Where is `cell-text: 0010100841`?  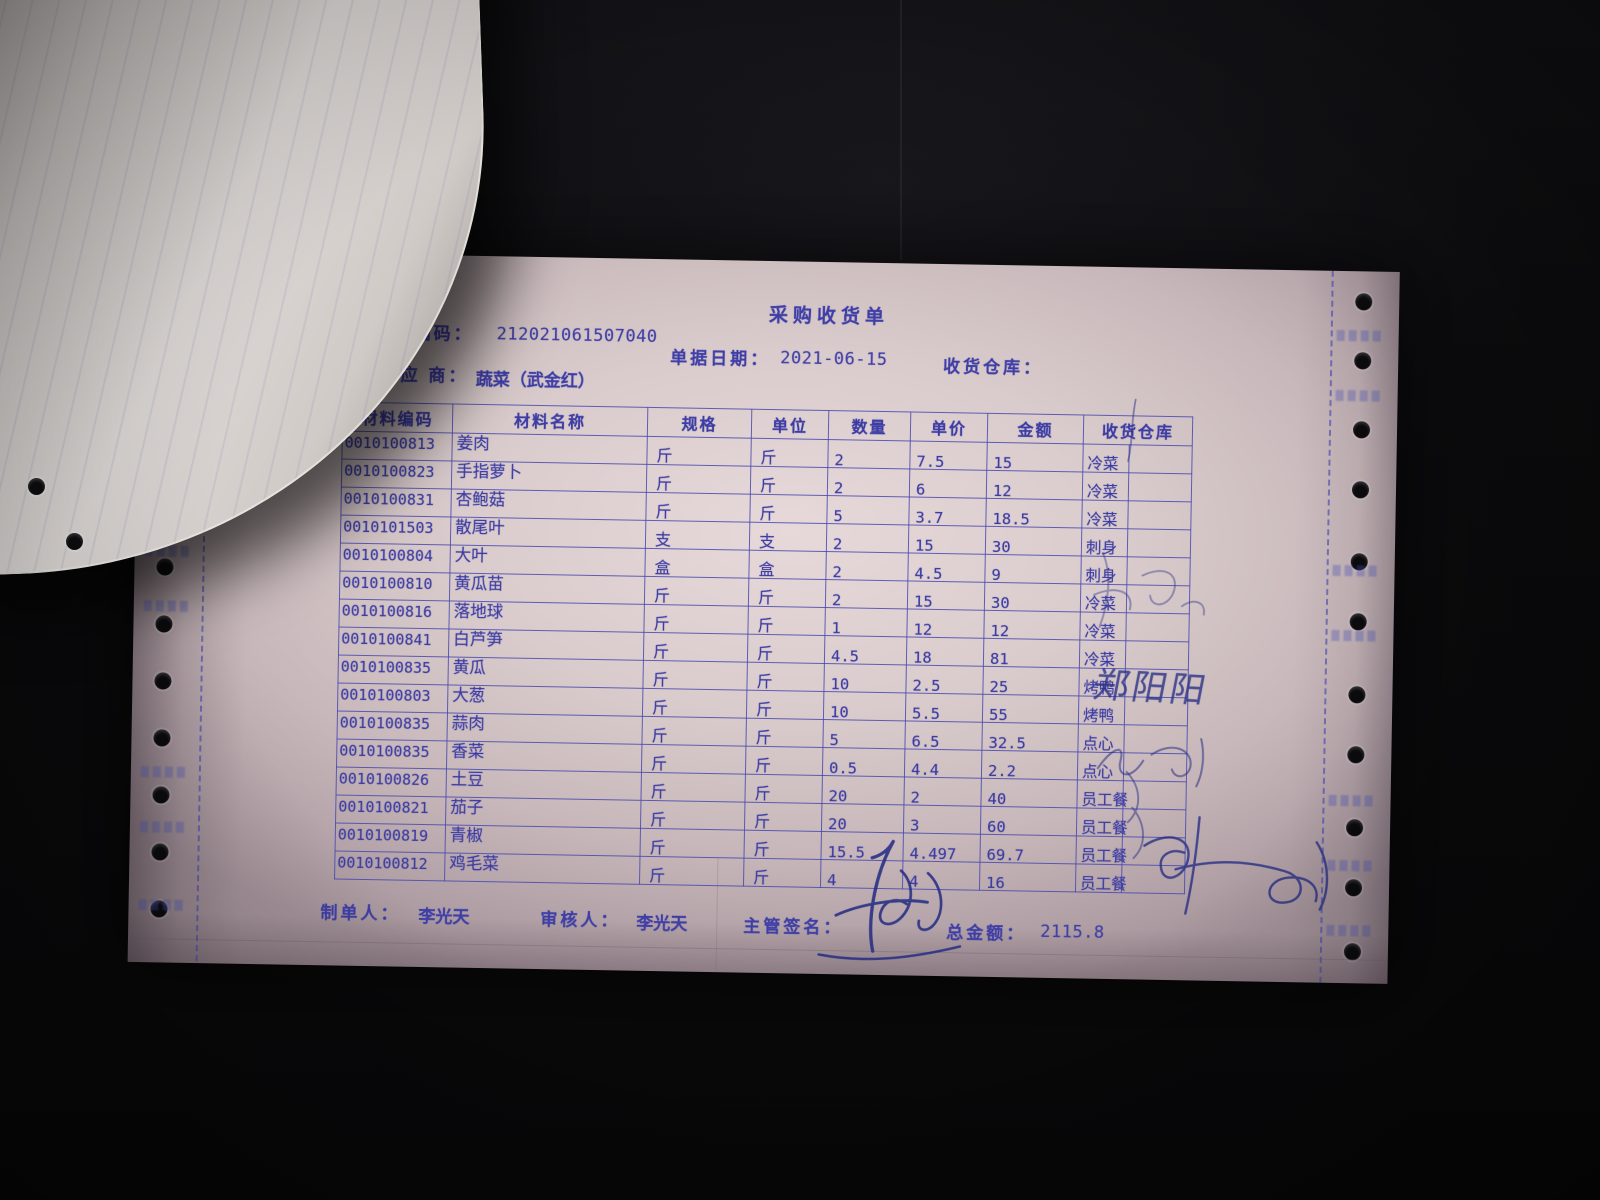 cell-text: 0010100841 is located at coordinates (386, 639).